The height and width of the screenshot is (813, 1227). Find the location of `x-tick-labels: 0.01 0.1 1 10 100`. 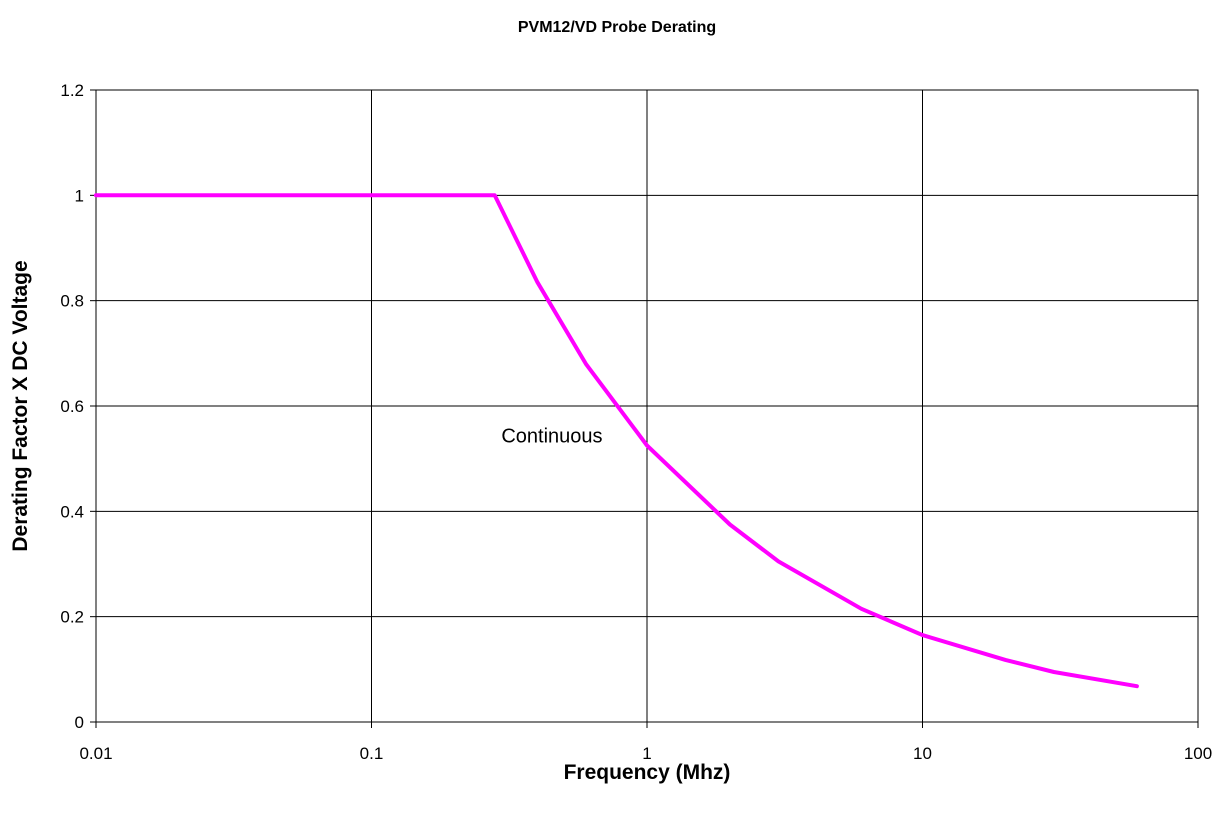

x-tick-labels: 0.01 0.1 1 10 100 is located at coordinates (645, 753).